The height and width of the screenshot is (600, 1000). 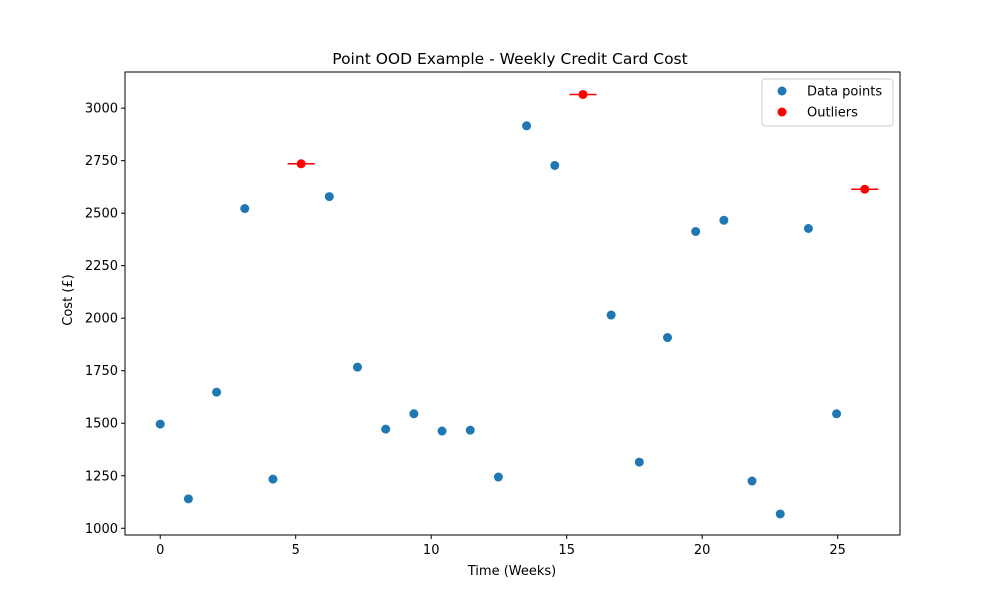 What do you see at coordinates (431, 550) in the screenshot?
I see `x-tick-label: 10` at bounding box center [431, 550].